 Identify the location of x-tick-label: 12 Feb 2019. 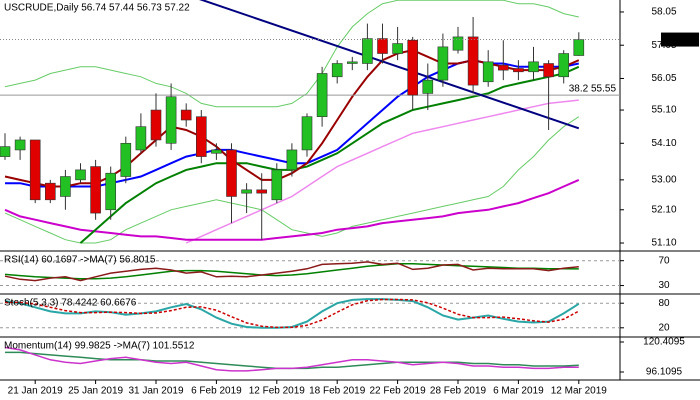
(277, 391).